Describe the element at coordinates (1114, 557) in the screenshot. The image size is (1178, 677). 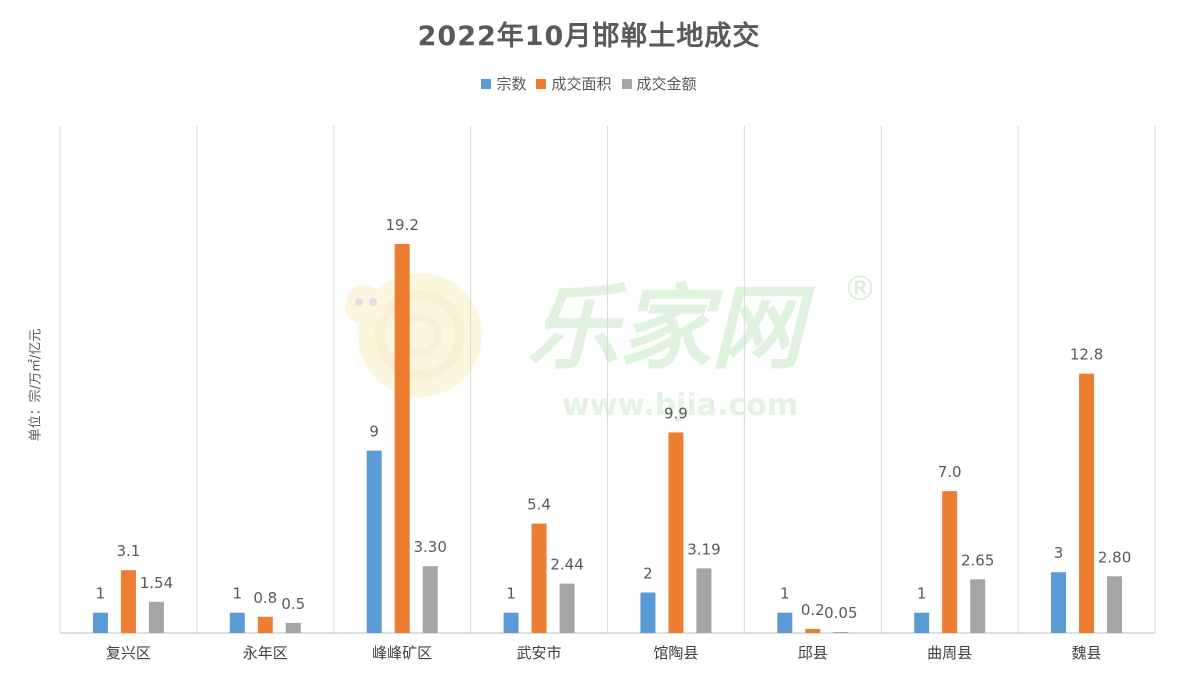
I see `data-label: 2.80` at that location.